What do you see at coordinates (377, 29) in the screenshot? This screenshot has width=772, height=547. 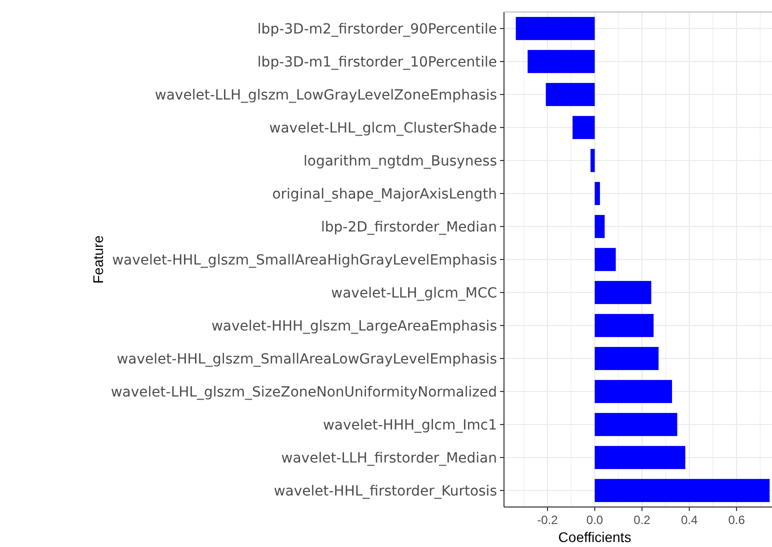 I see `y-tick-label: lbp-3D-m2_firstorder_90Percentile` at bounding box center [377, 29].